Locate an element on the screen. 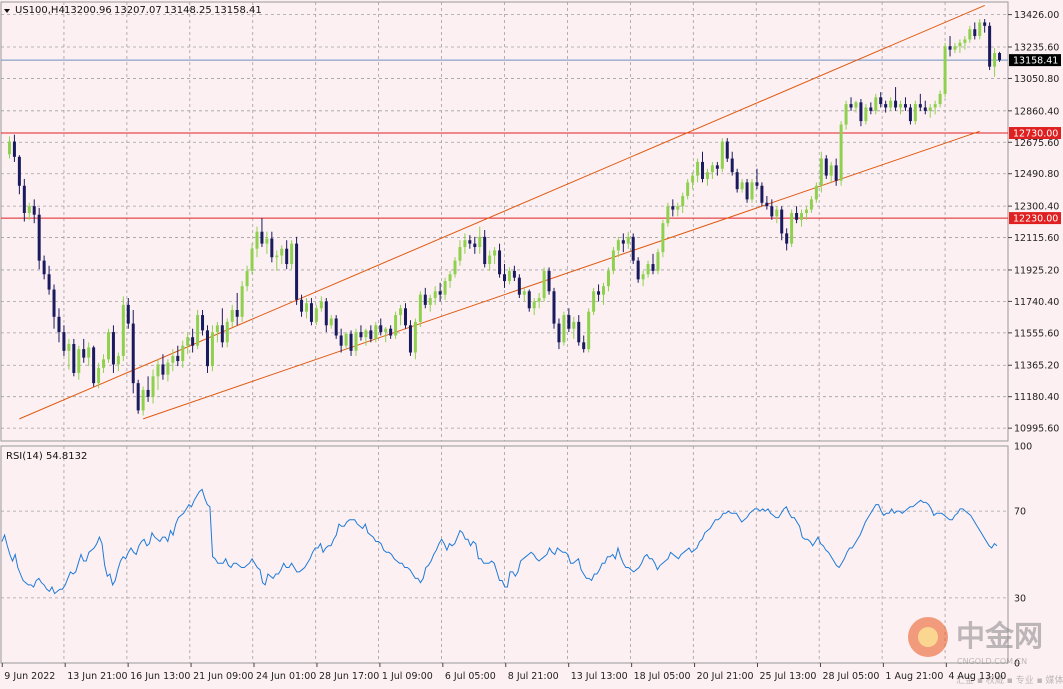 Image resolution: width=1063 pixels, height=689 pixels. rsi-tick-label: 100 is located at coordinates (1023, 447).